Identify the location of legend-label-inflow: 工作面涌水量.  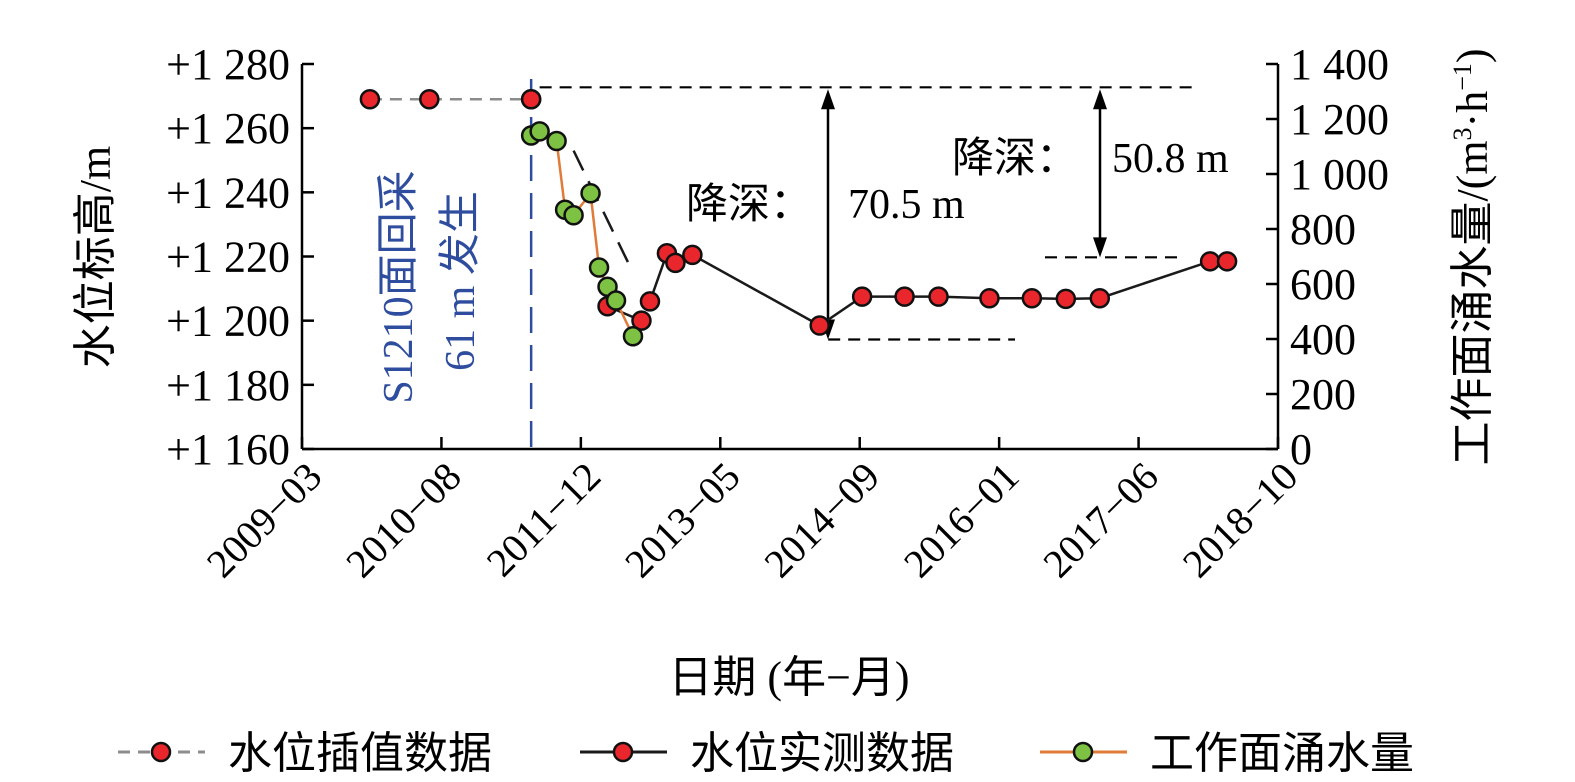
(1282, 753).